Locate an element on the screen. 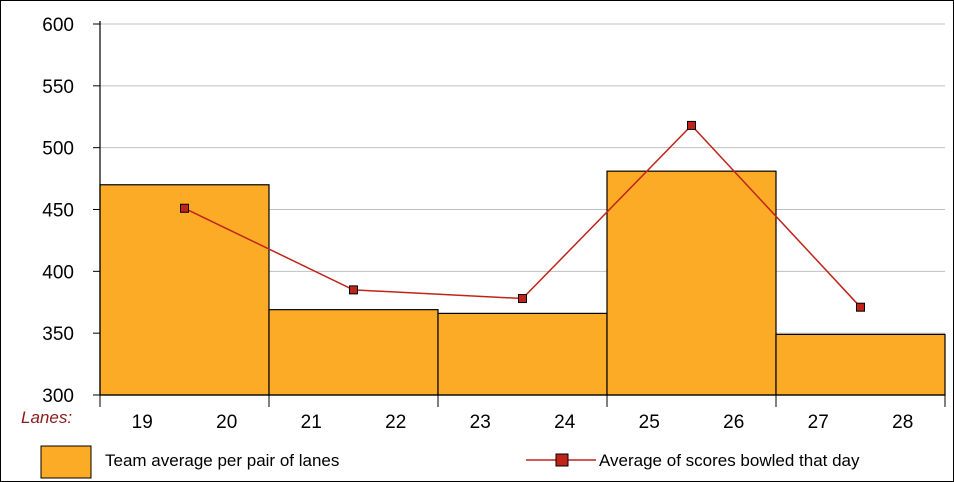 The width and height of the screenshot is (954, 482). y-tick-label: 600 is located at coordinates (58, 25).